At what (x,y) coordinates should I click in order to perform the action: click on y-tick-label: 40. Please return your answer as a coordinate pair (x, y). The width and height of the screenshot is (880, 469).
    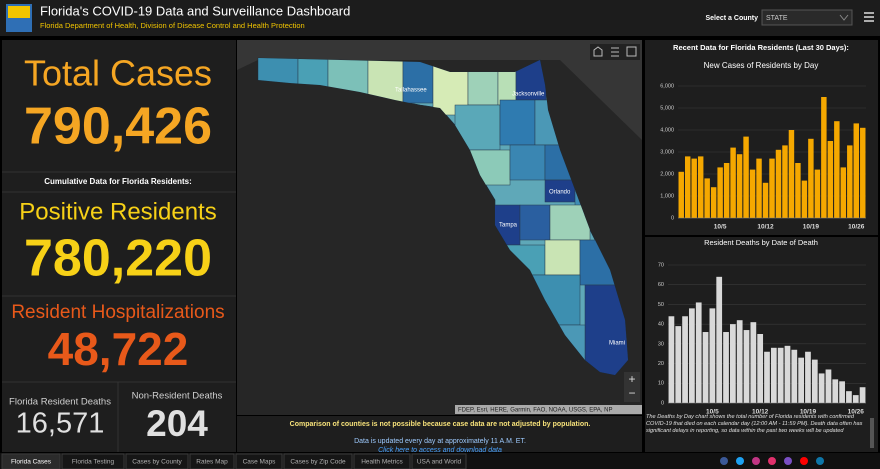
    Looking at the image, I should click on (661, 325).